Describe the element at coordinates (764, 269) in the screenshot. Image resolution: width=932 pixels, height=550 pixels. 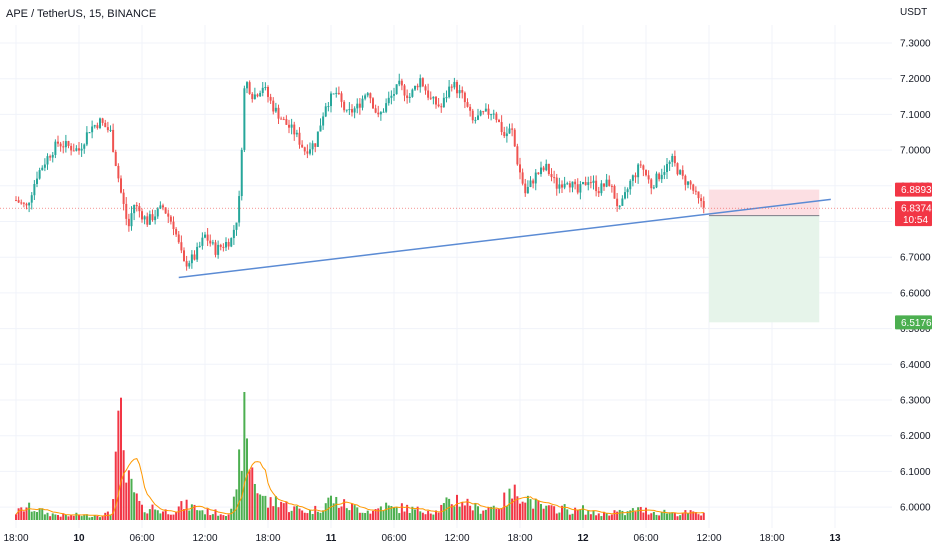
I see `take-profit-zone` at that location.